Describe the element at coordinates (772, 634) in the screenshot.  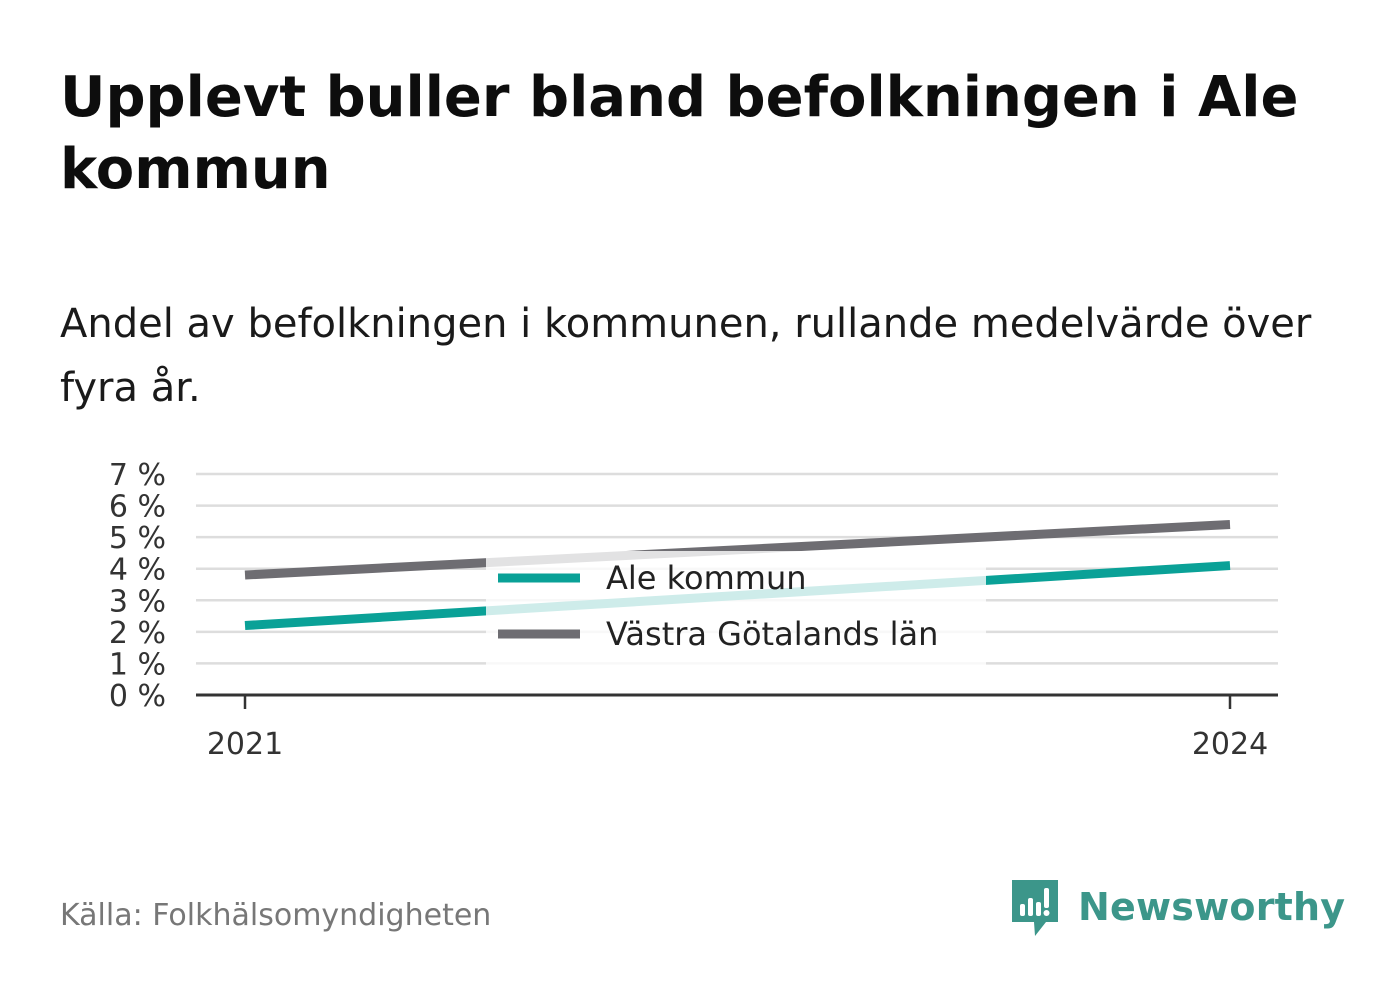
I see `legend-label-1: Västra Götalands län` at that location.